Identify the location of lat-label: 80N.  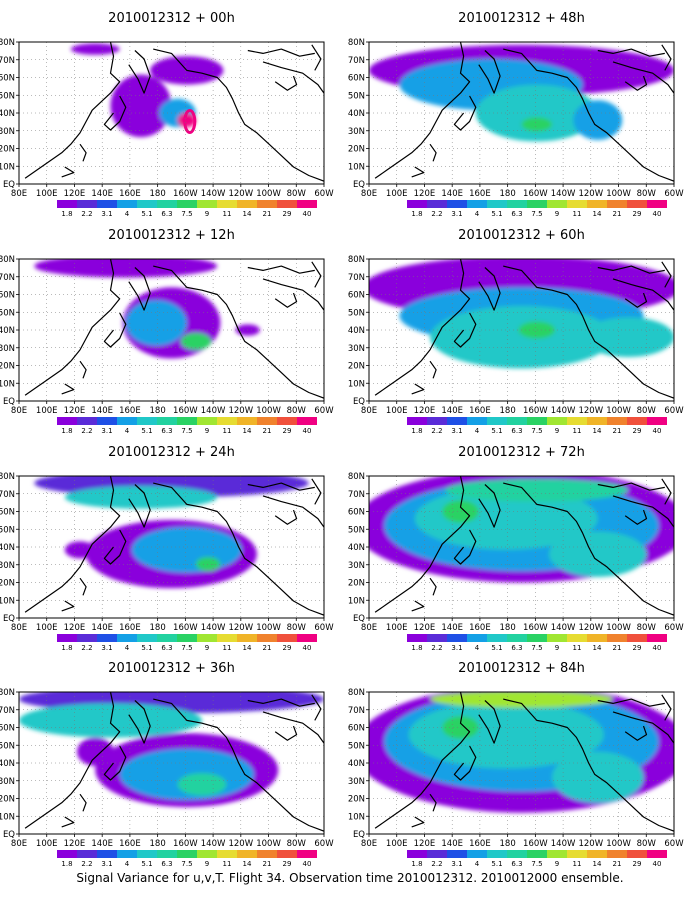
(7, 43).